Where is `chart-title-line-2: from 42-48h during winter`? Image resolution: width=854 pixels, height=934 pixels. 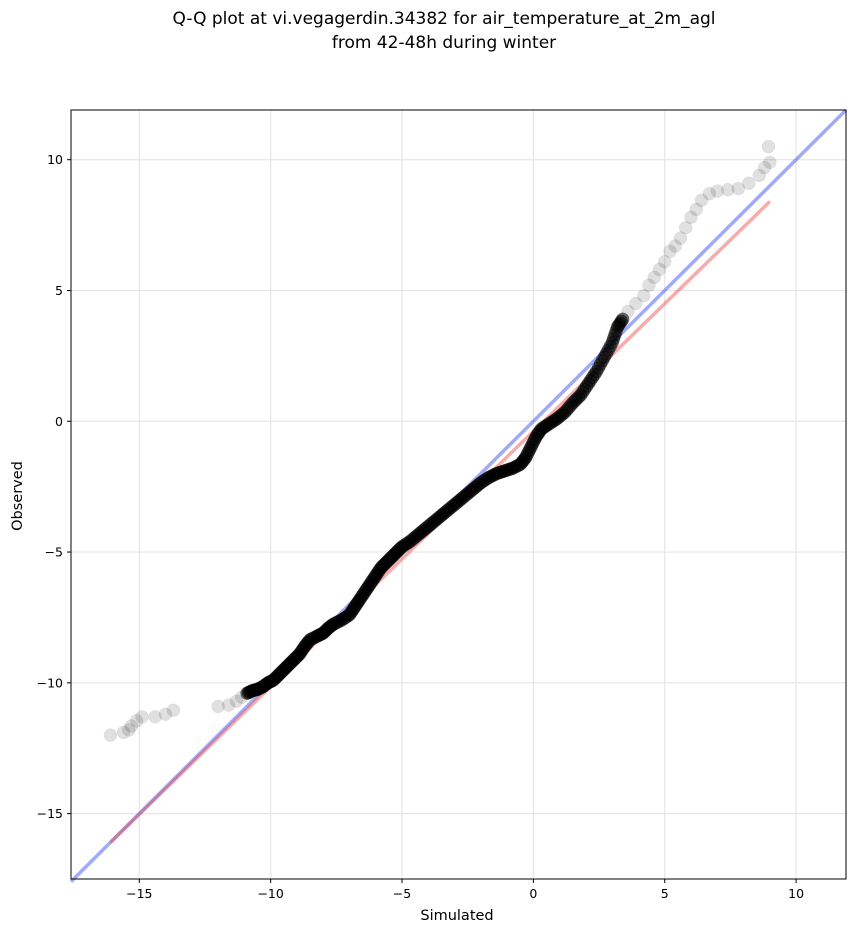 chart-title-line-2: from 42-48h during winter is located at coordinates (444, 43).